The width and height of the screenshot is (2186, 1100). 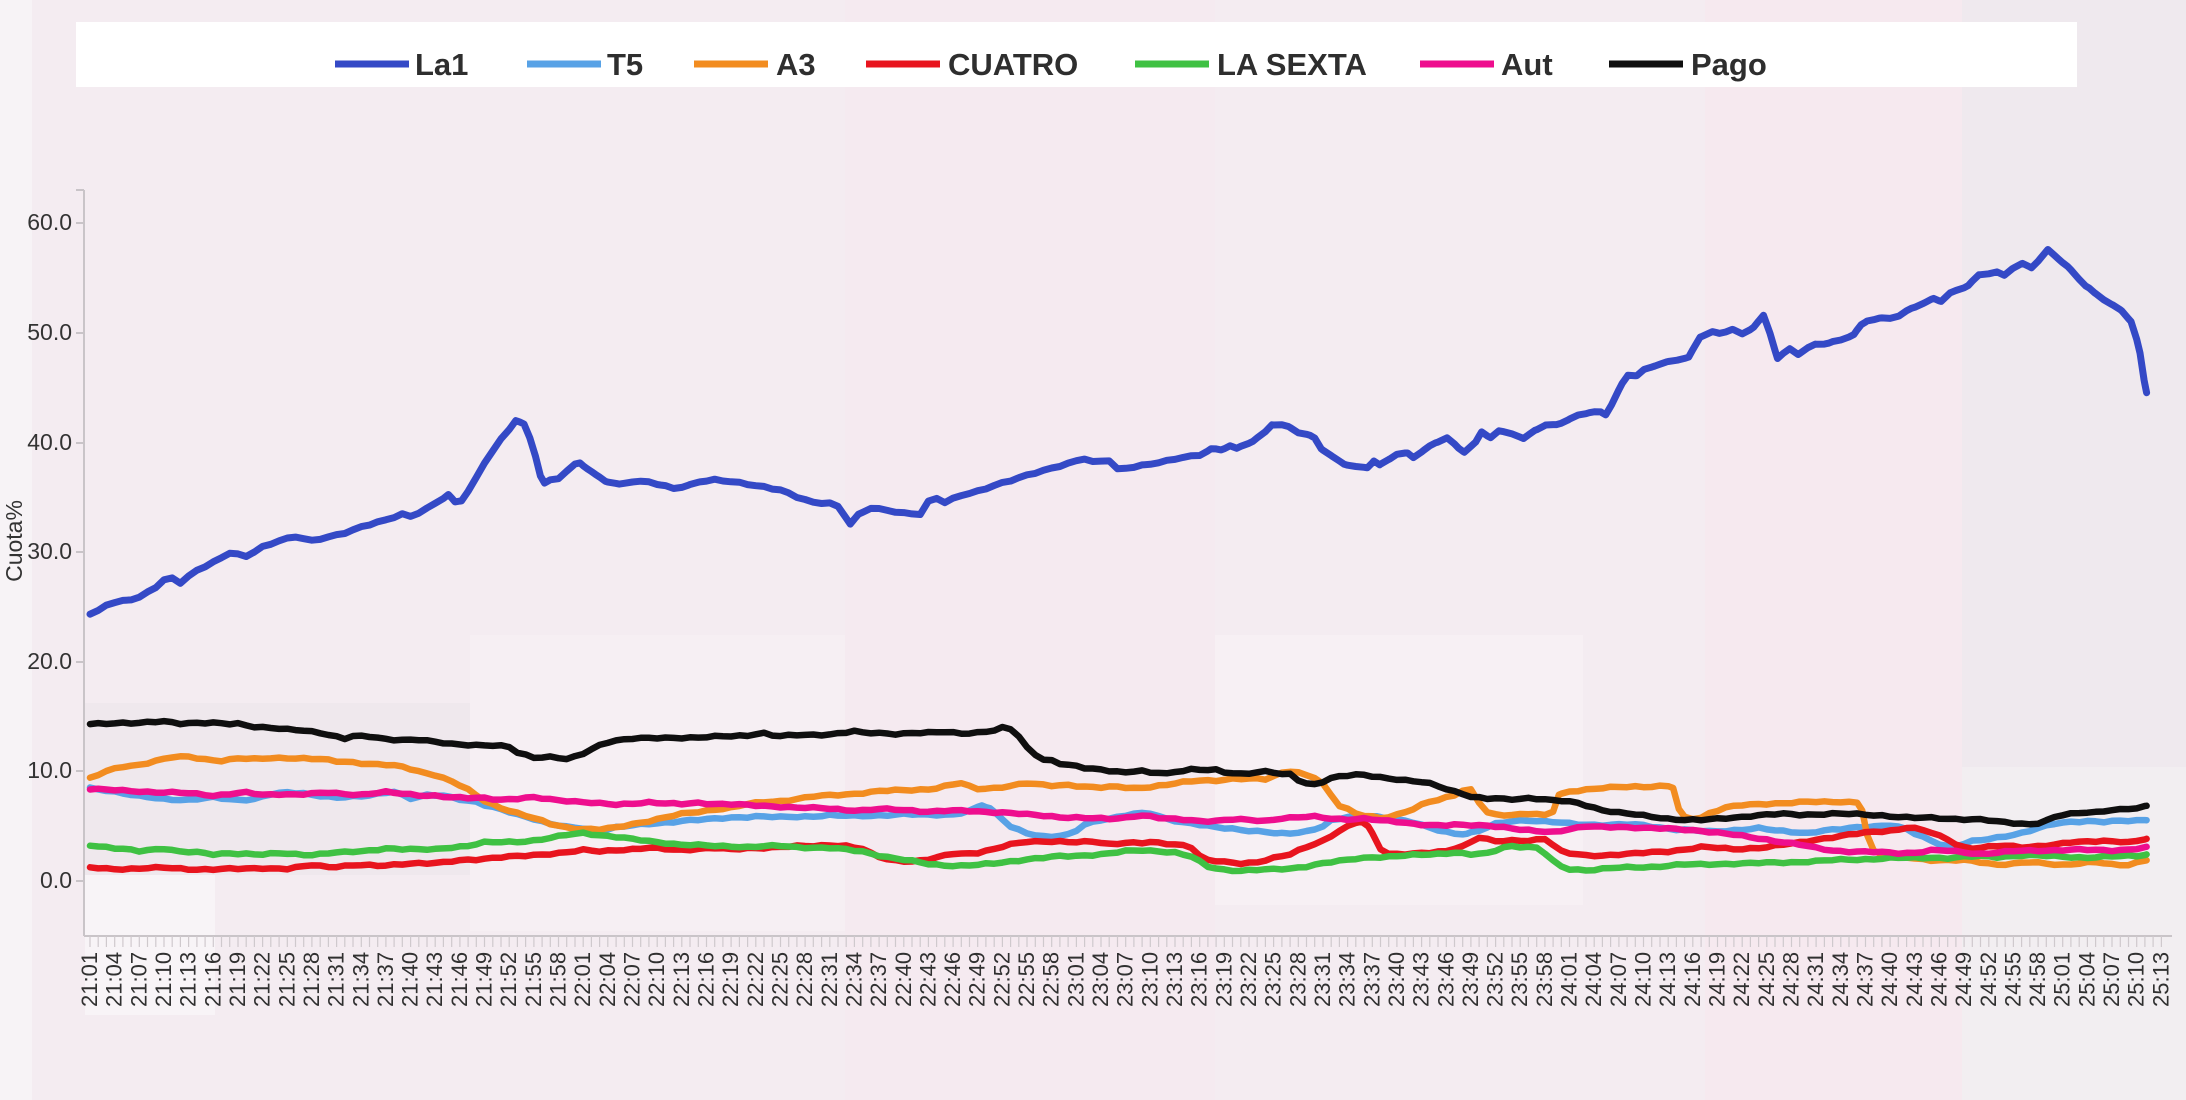 I want to click on svg-text: 22:46, so click(x=952, y=979).